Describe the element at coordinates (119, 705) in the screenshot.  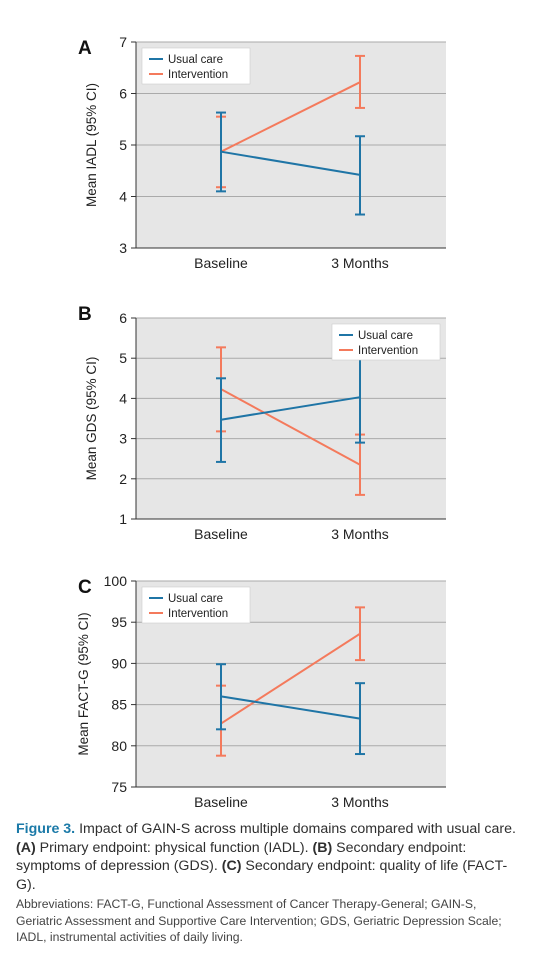
I see `y-tick-label: 85` at that location.